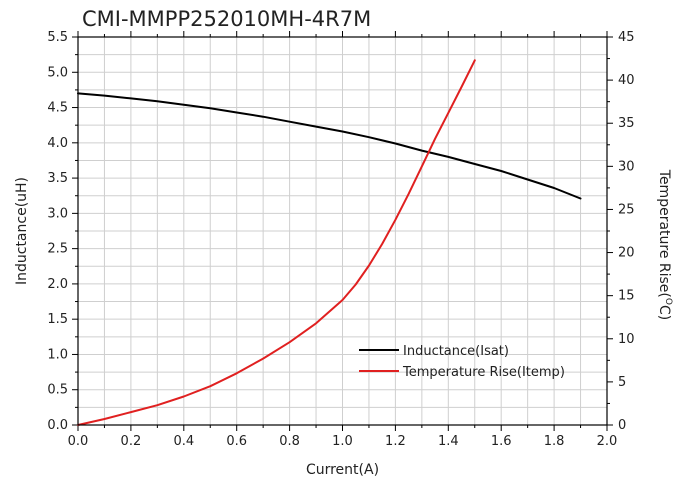 The image size is (689, 493). I want to click on legend-label-inductance: Inductance(Isat), so click(456, 351).